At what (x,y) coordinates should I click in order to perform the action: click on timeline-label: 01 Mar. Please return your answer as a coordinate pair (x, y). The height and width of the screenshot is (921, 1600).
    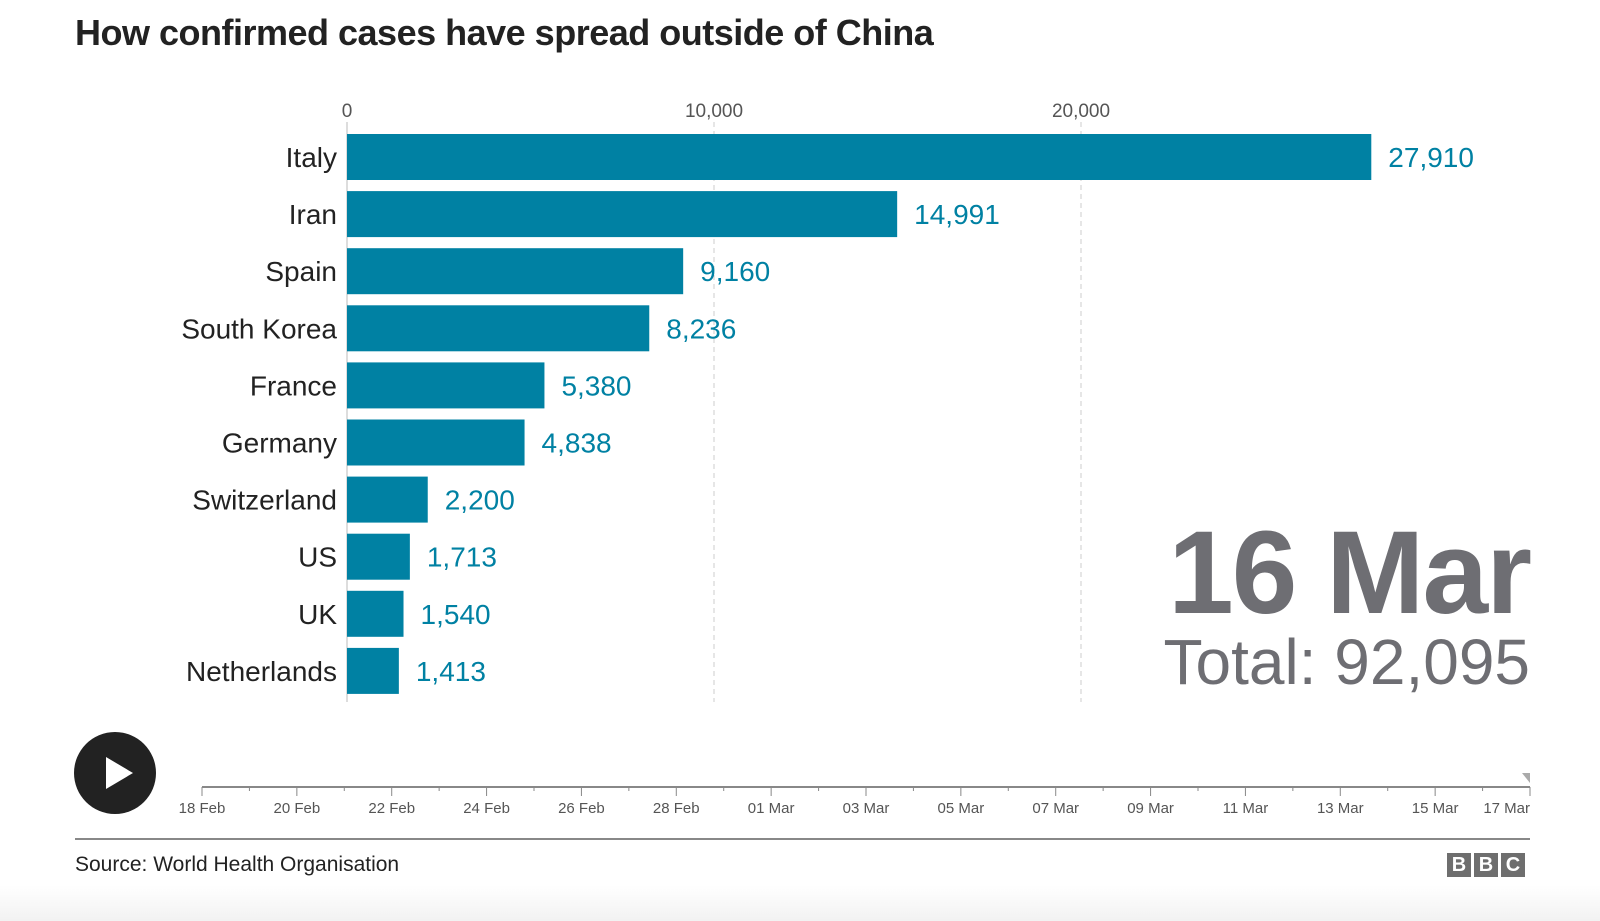
    Looking at the image, I should click on (771, 808).